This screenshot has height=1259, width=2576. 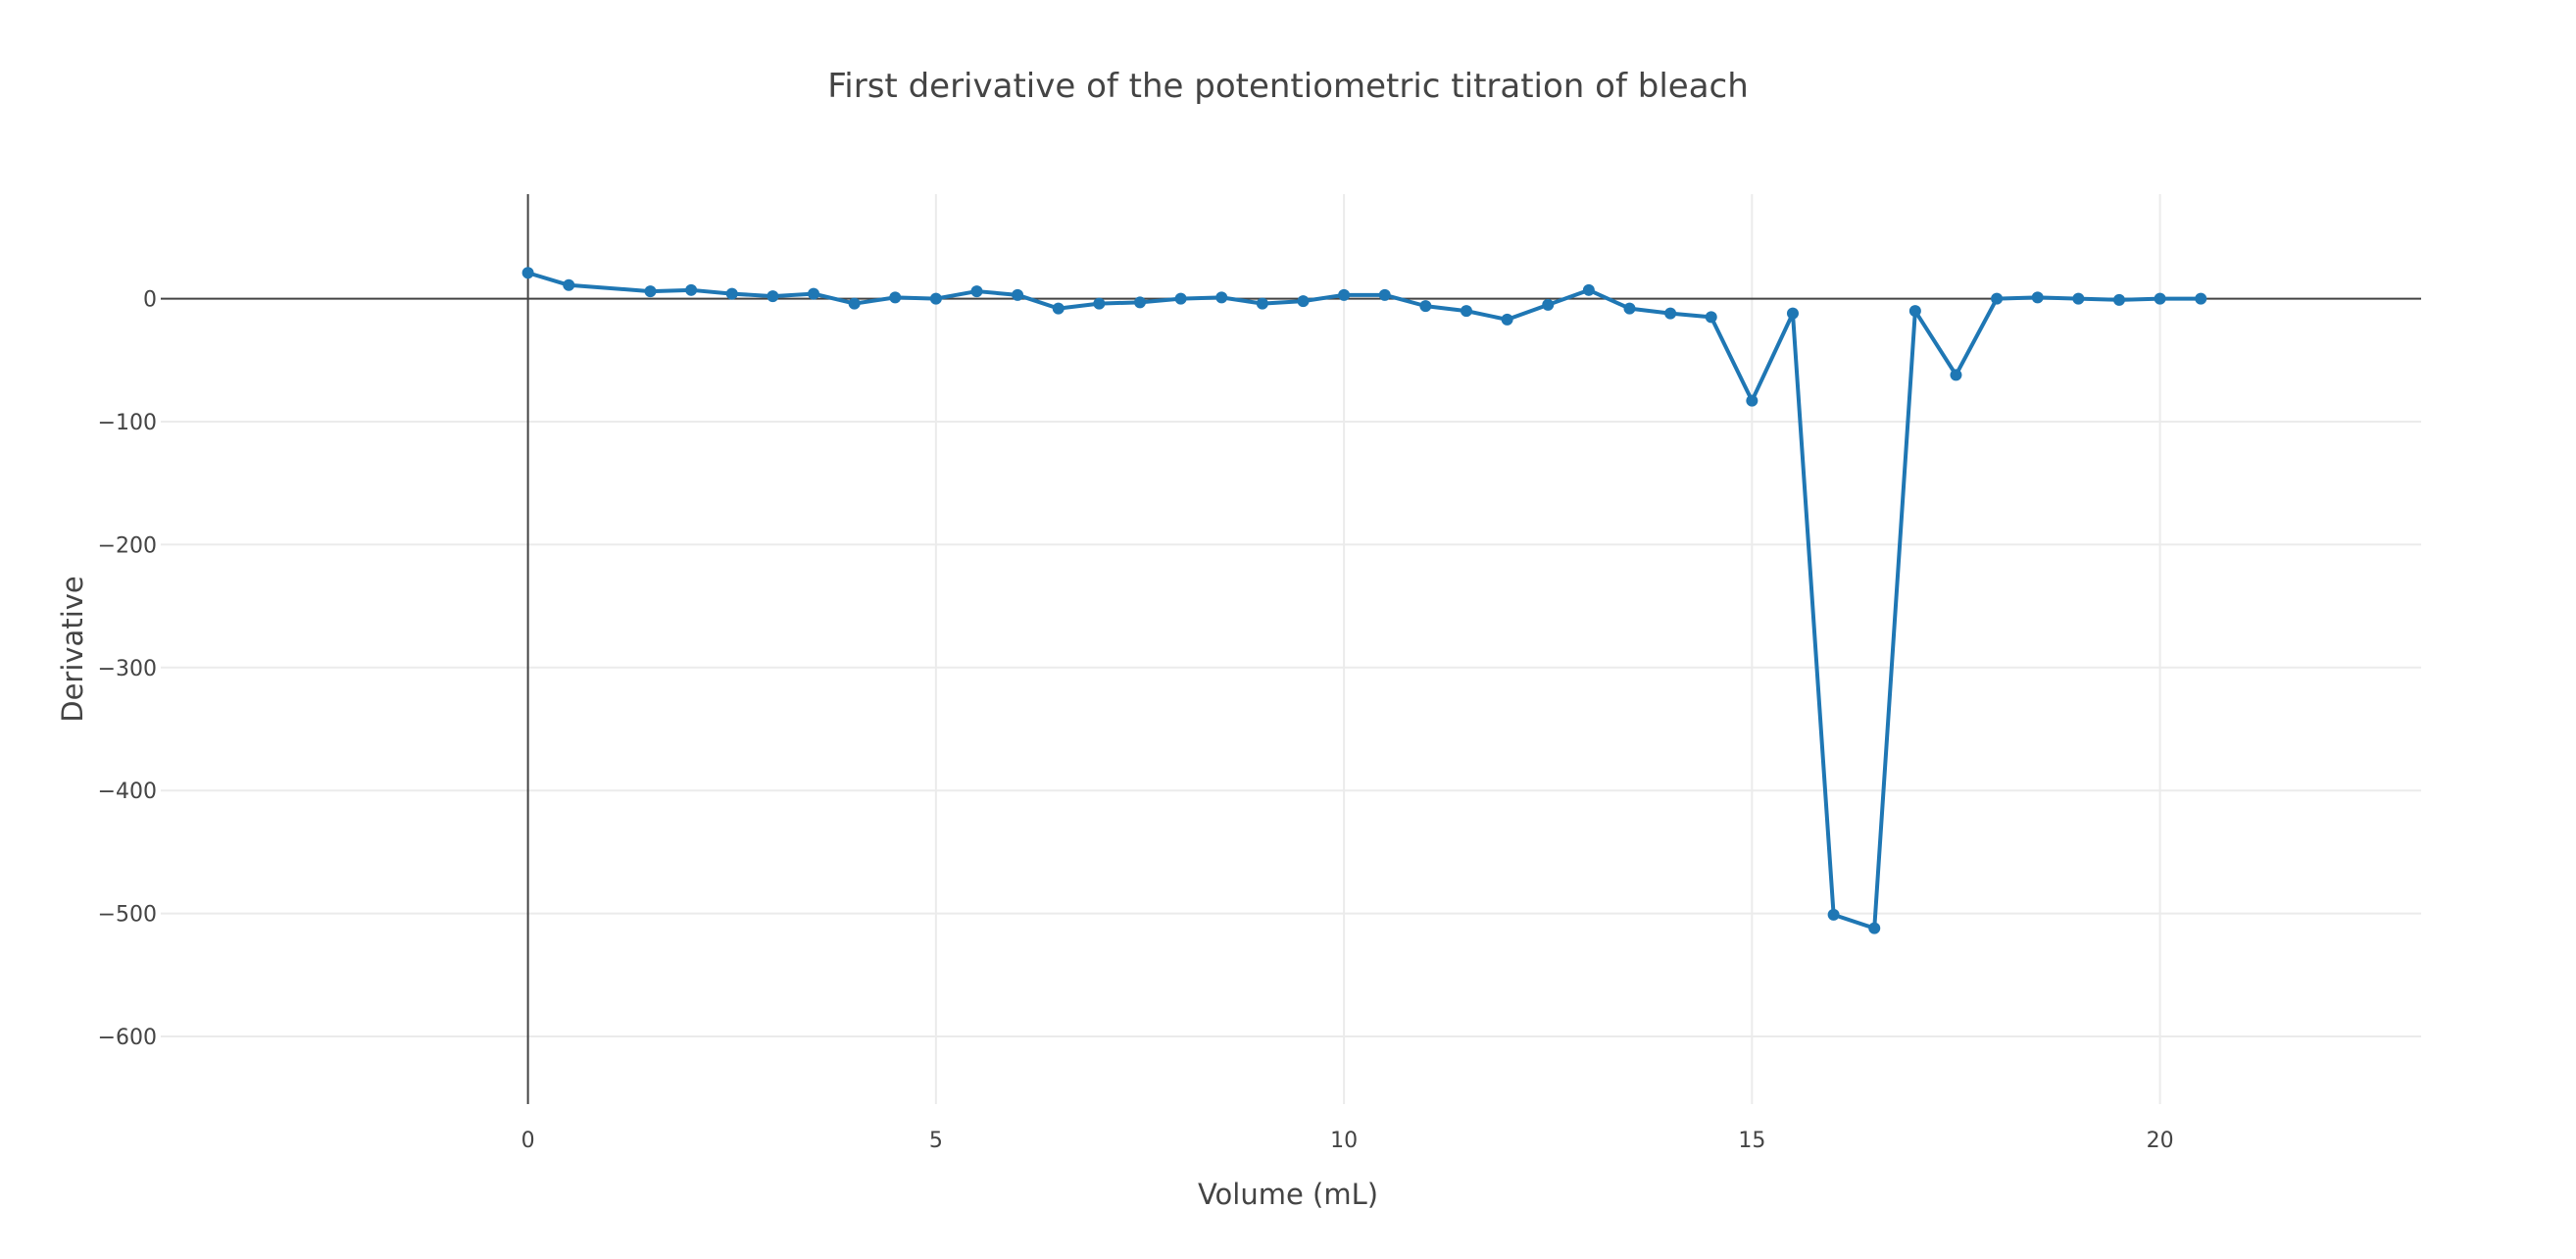 I want to click on y-tick-label: −300, so click(x=127, y=669).